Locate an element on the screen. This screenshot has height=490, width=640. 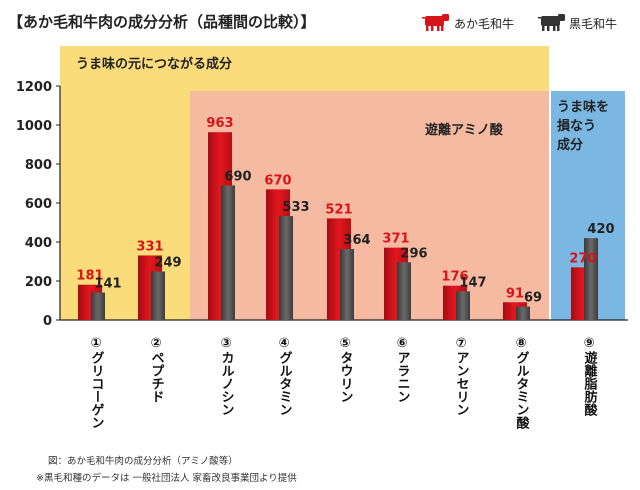
value-label-red: 331 is located at coordinates (149, 246).